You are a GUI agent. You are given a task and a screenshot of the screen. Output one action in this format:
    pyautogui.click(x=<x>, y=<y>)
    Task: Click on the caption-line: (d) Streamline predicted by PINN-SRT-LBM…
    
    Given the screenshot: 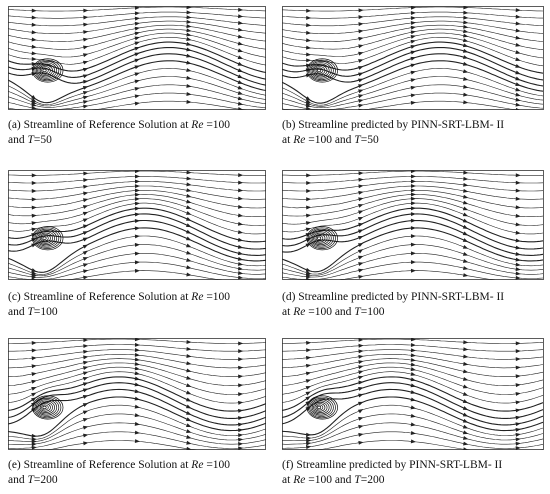 What is the action you would take?
    pyautogui.click(x=416, y=297)
    